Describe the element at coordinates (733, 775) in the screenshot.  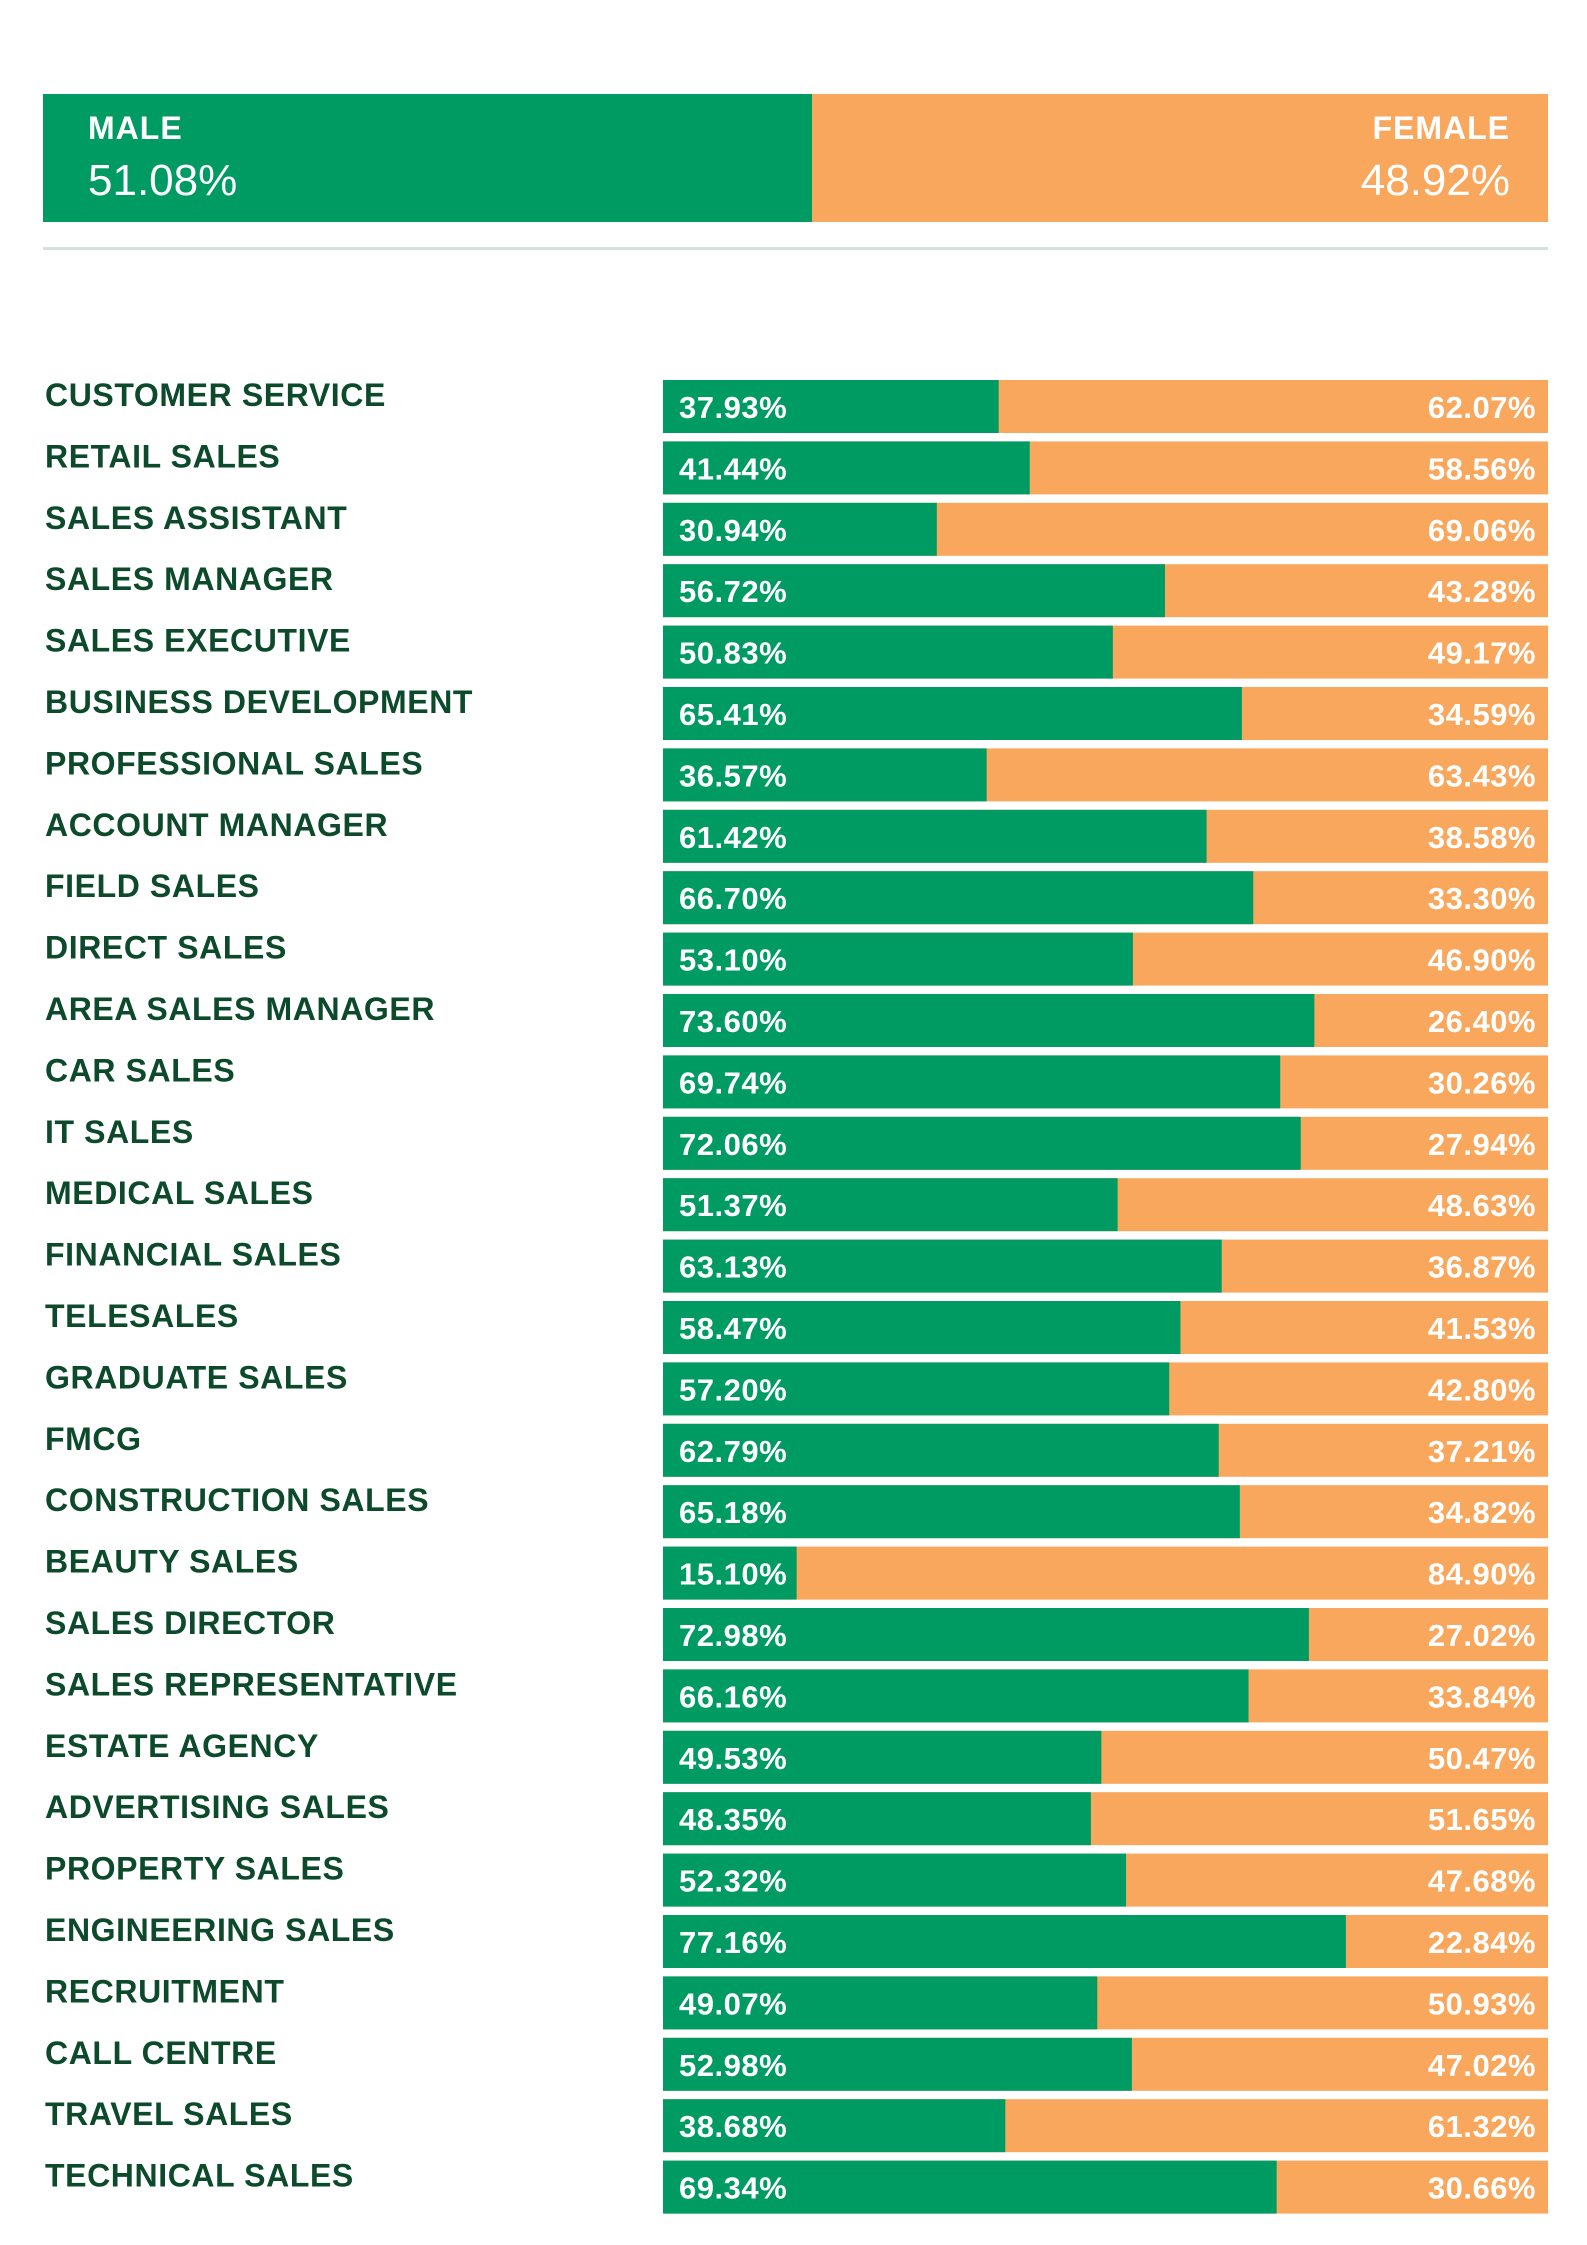
I see `male-value-label: 36.57%` at that location.